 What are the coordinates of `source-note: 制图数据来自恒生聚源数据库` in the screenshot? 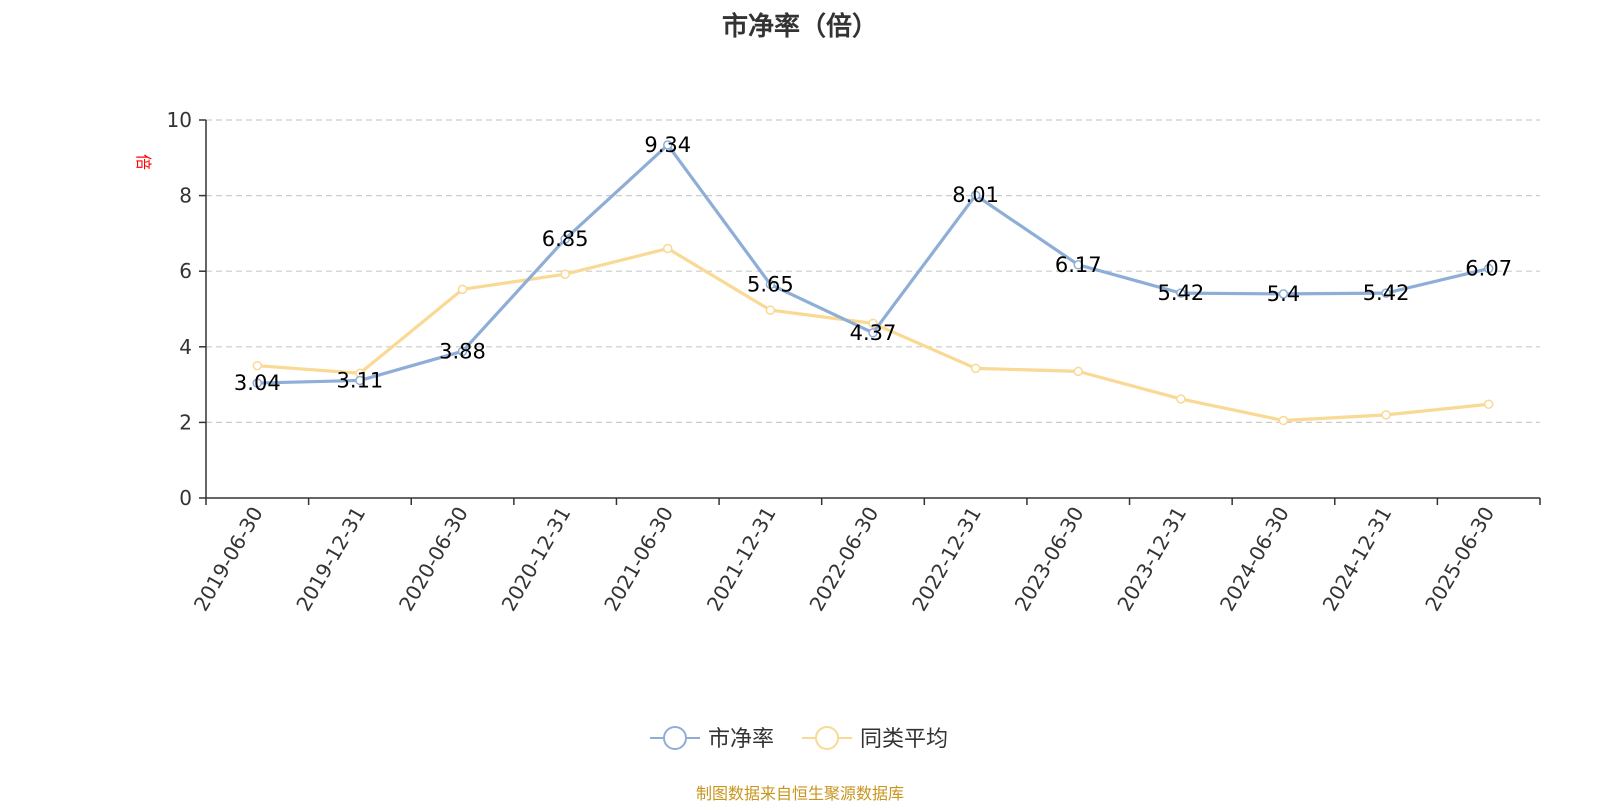 It's located at (799, 793).